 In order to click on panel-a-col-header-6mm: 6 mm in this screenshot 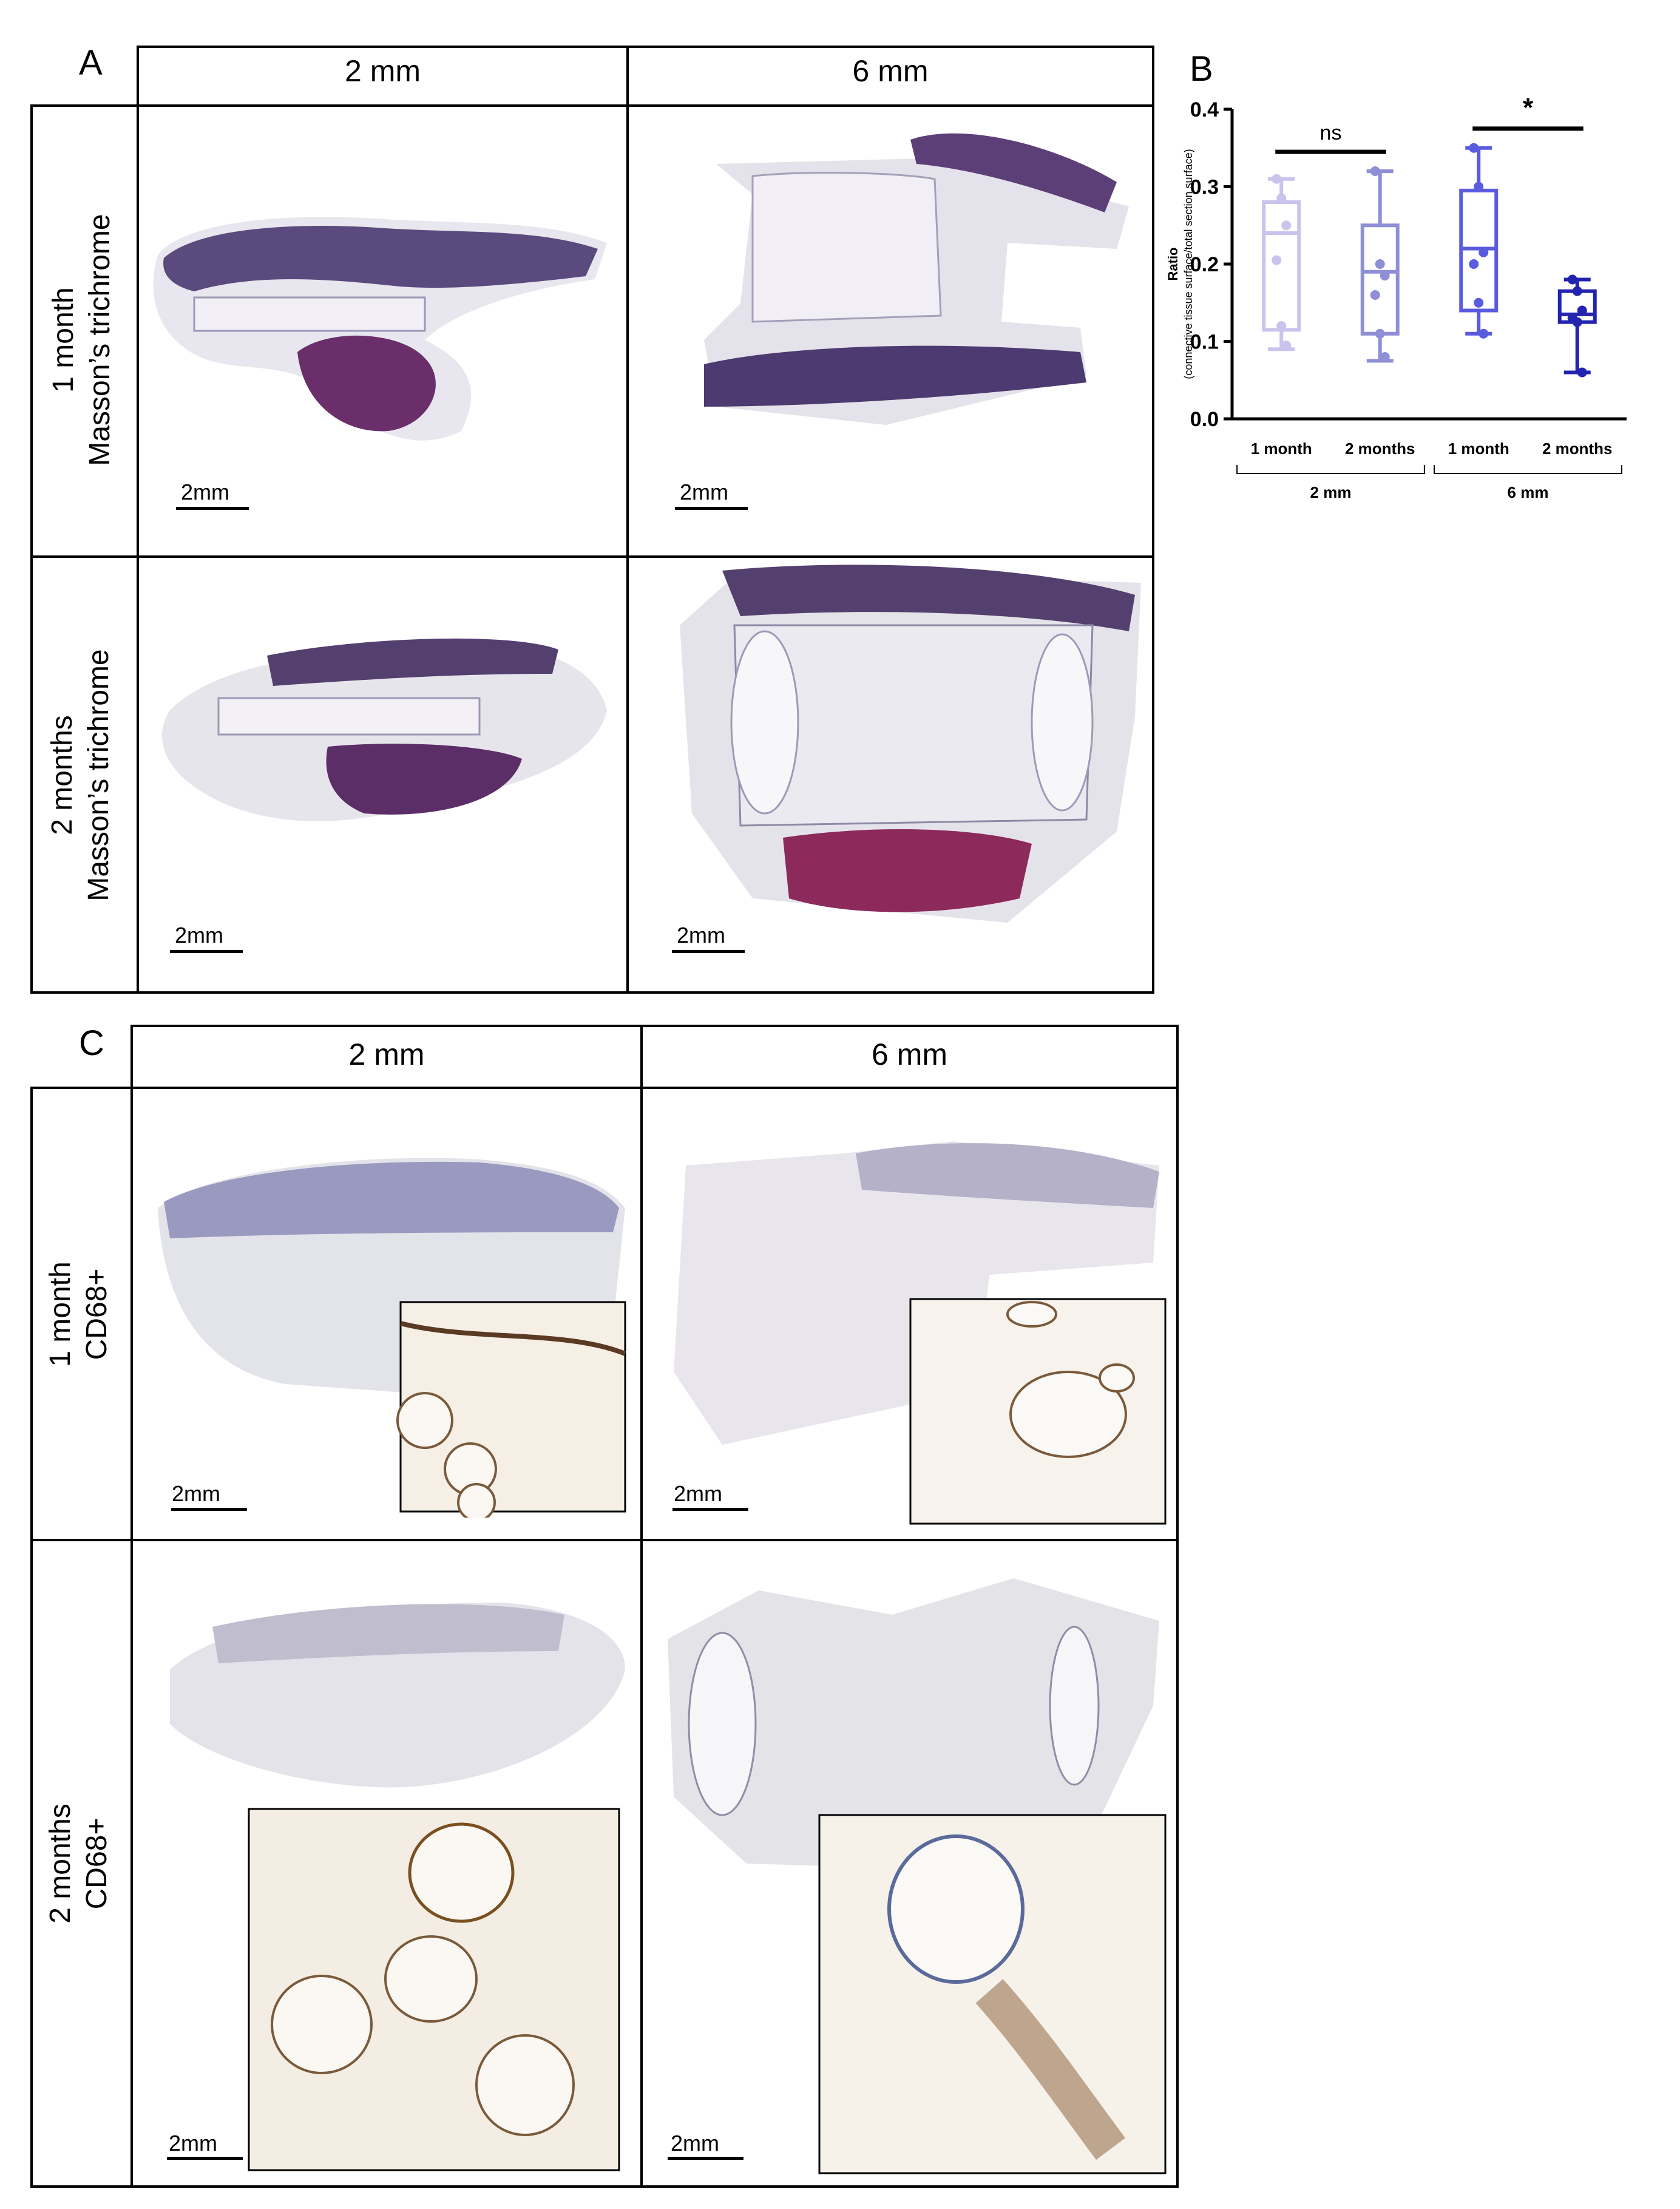, I will do `click(890, 71)`.